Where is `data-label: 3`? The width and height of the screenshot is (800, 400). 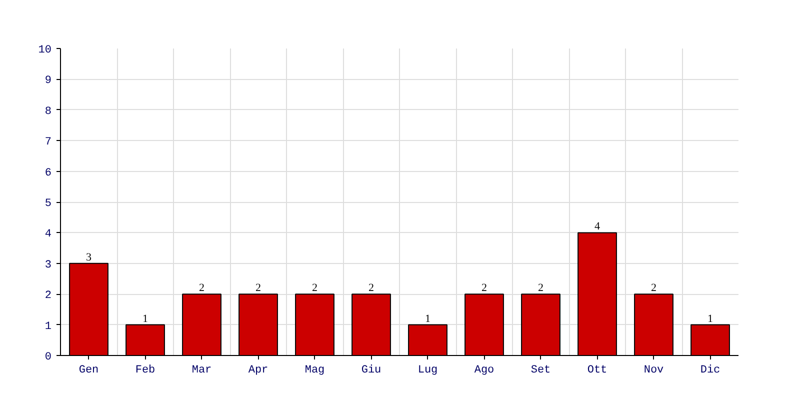 data-label: 3 is located at coordinates (89, 257).